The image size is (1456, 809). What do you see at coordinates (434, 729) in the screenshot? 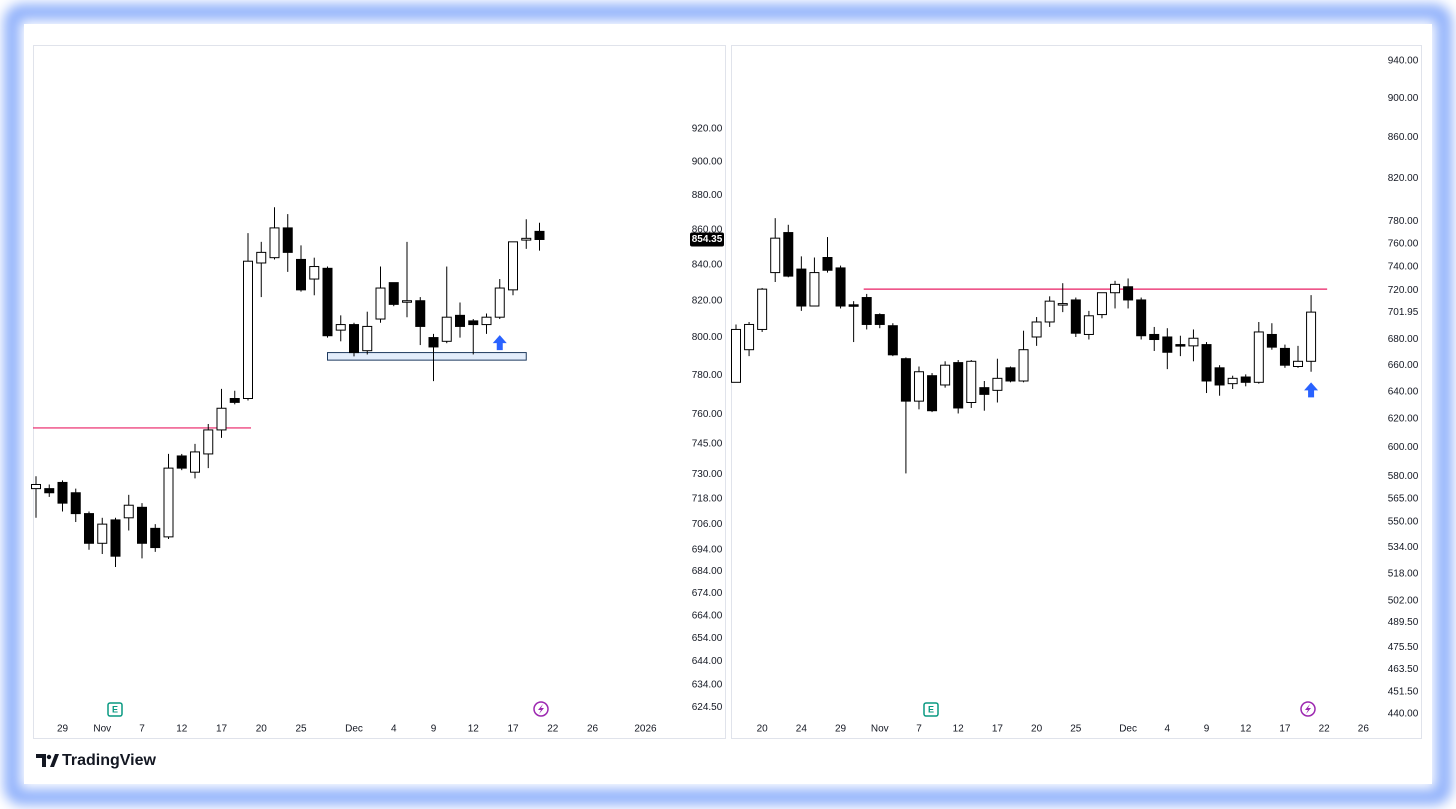
I see `x-tick-label: 9` at bounding box center [434, 729].